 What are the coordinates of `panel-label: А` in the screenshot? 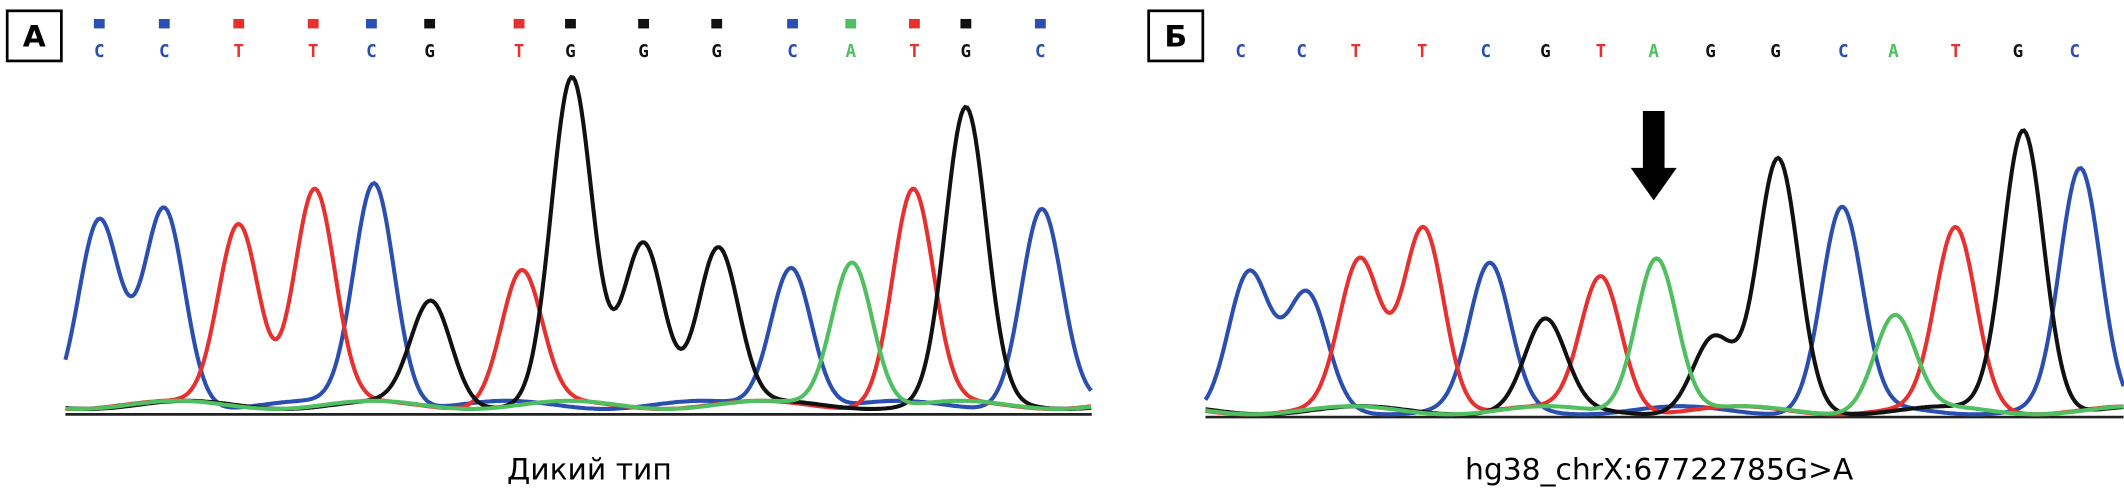 It's located at (34, 36).